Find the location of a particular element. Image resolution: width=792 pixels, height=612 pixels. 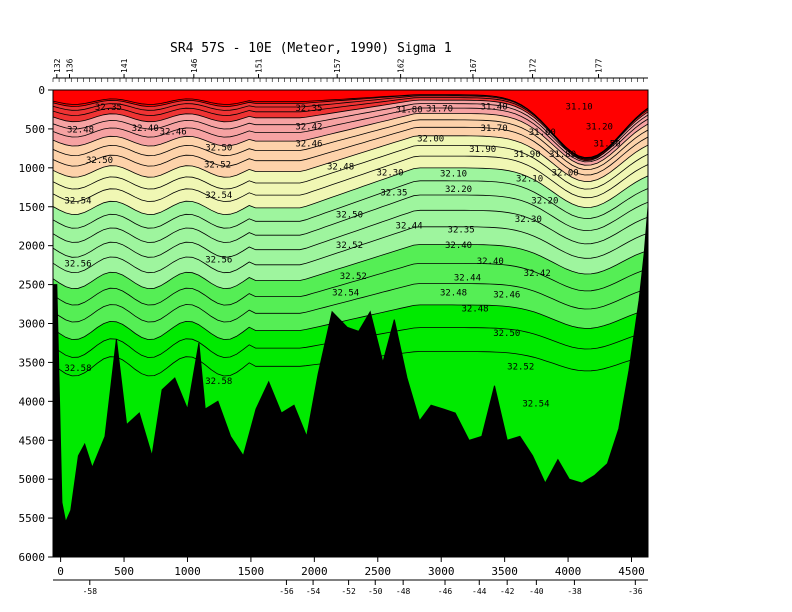

contour-label: 31.10 is located at coordinates (579, 107).